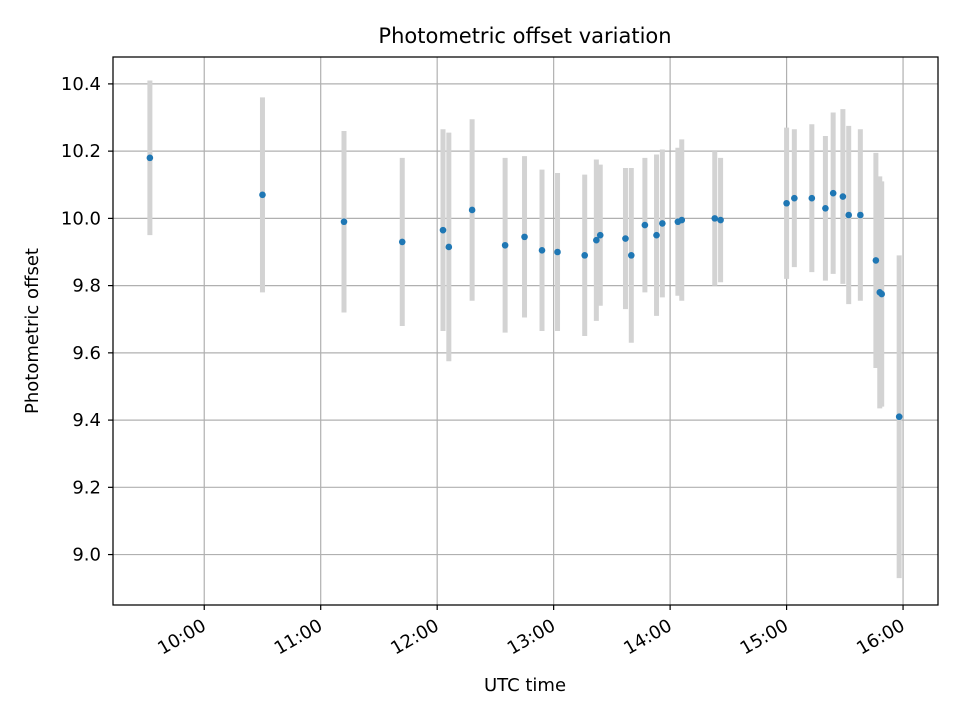 Image resolution: width=960 pixels, height=720 pixels. What do you see at coordinates (86, 420) in the screenshot?
I see `y-tick-label: 9.4` at bounding box center [86, 420].